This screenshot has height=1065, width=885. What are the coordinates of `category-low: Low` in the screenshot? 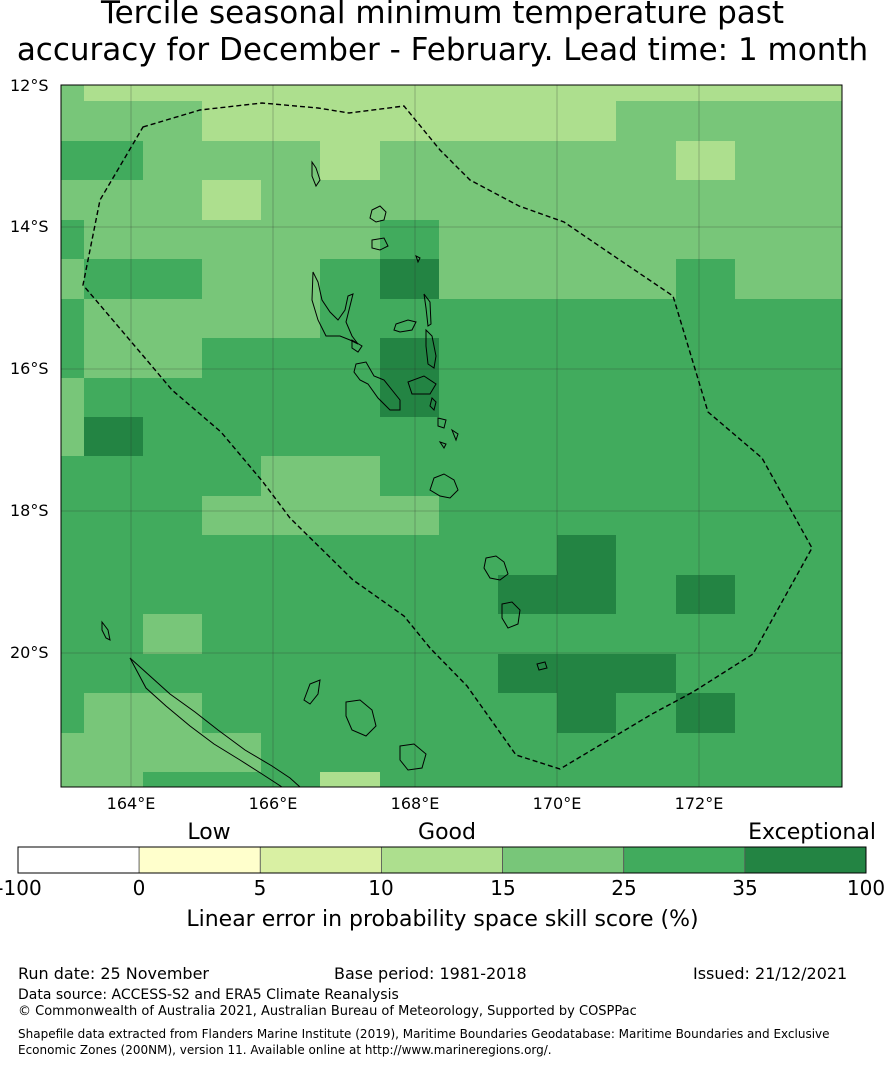 It's located at (209, 832).